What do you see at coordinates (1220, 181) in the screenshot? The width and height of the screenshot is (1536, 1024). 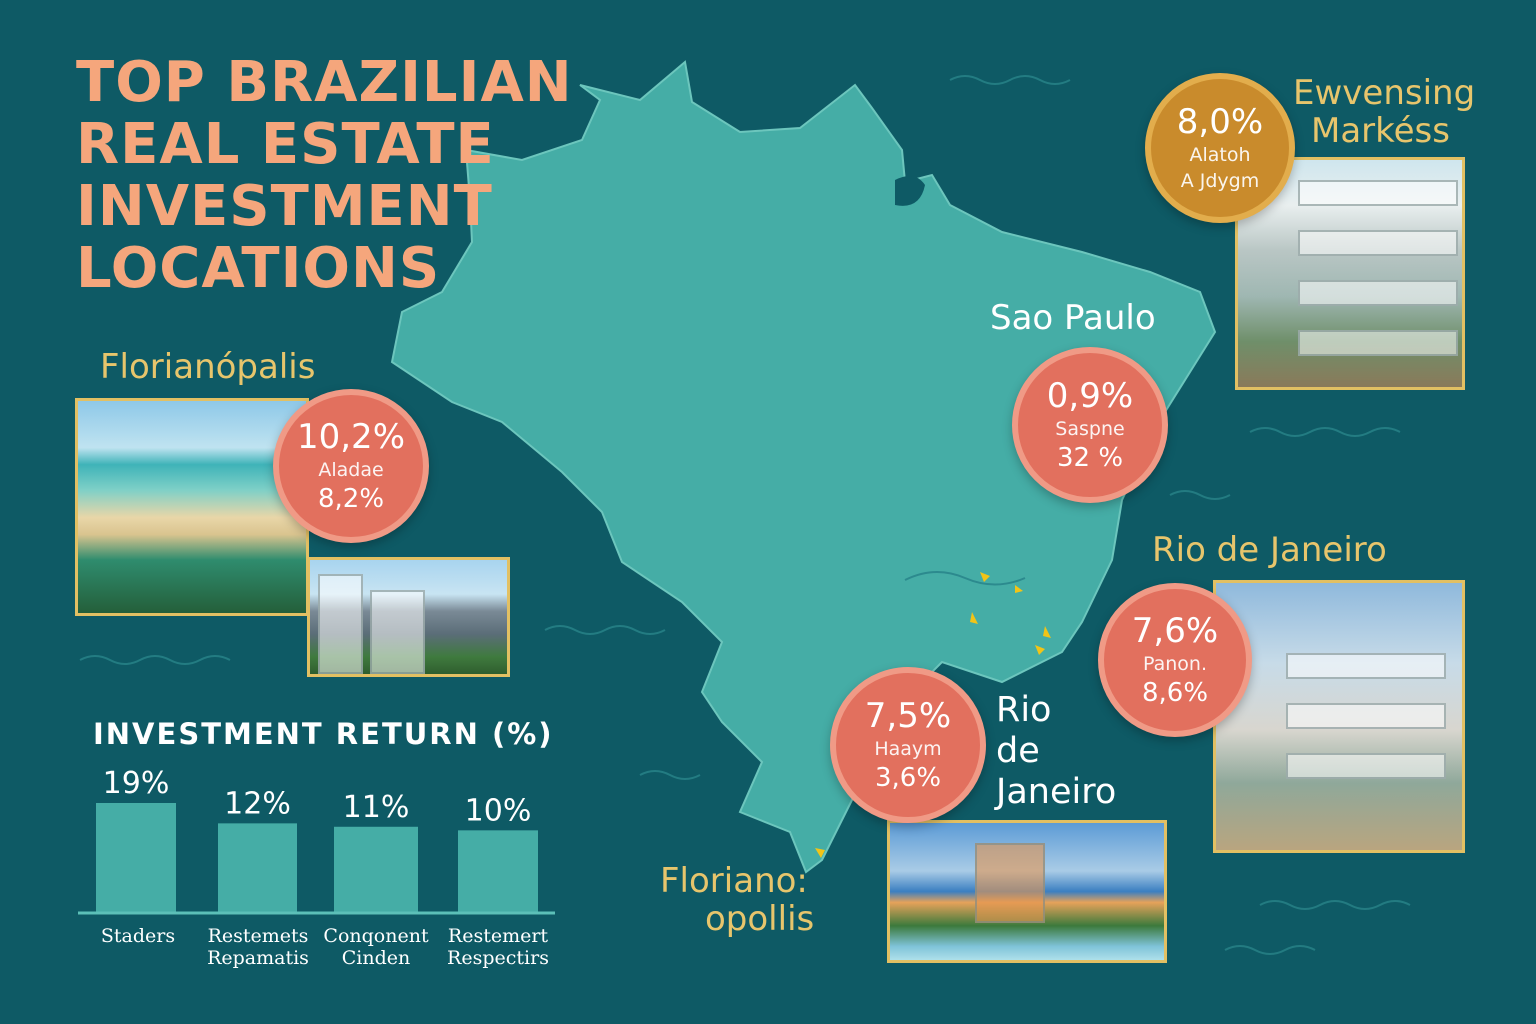 I see `badge-secondary: A Jdygm` at bounding box center [1220, 181].